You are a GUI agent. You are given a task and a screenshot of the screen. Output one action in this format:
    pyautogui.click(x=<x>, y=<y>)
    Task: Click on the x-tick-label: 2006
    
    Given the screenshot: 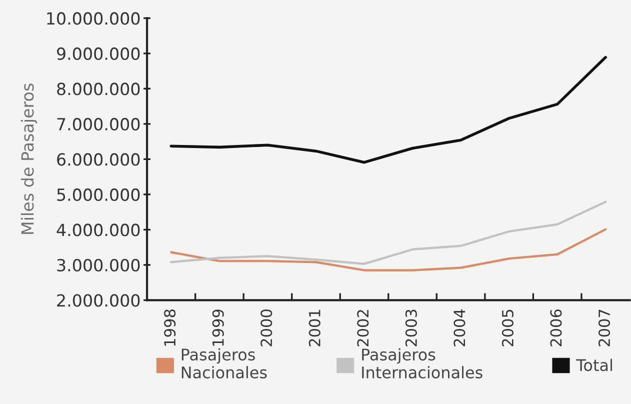 What is the action you would take?
    pyautogui.click(x=556, y=327)
    